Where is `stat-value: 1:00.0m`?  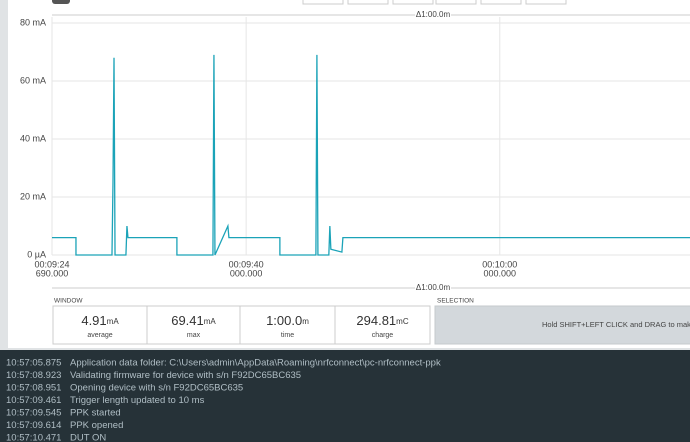 stat-value: 1:00.0m is located at coordinates (287, 320).